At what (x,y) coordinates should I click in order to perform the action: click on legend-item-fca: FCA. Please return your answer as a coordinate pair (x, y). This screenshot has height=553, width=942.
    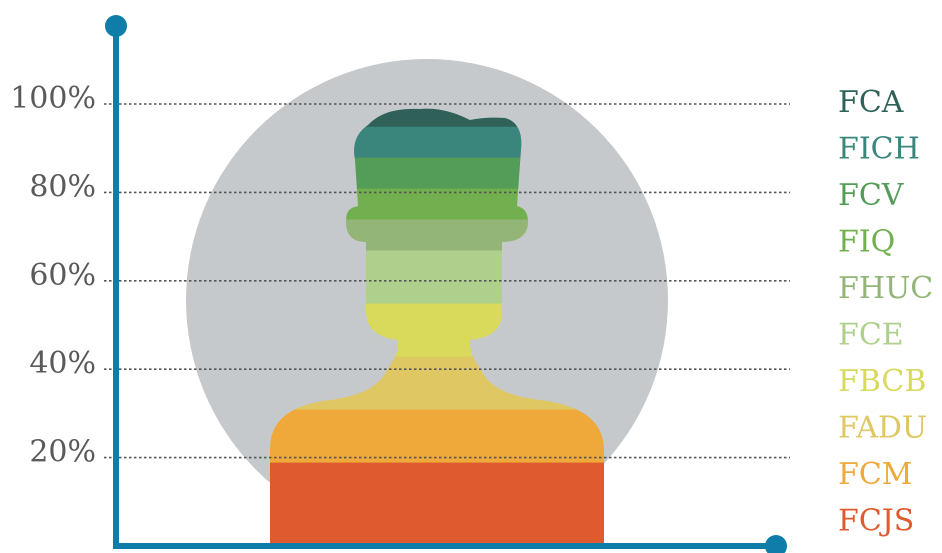
    Looking at the image, I should click on (871, 102).